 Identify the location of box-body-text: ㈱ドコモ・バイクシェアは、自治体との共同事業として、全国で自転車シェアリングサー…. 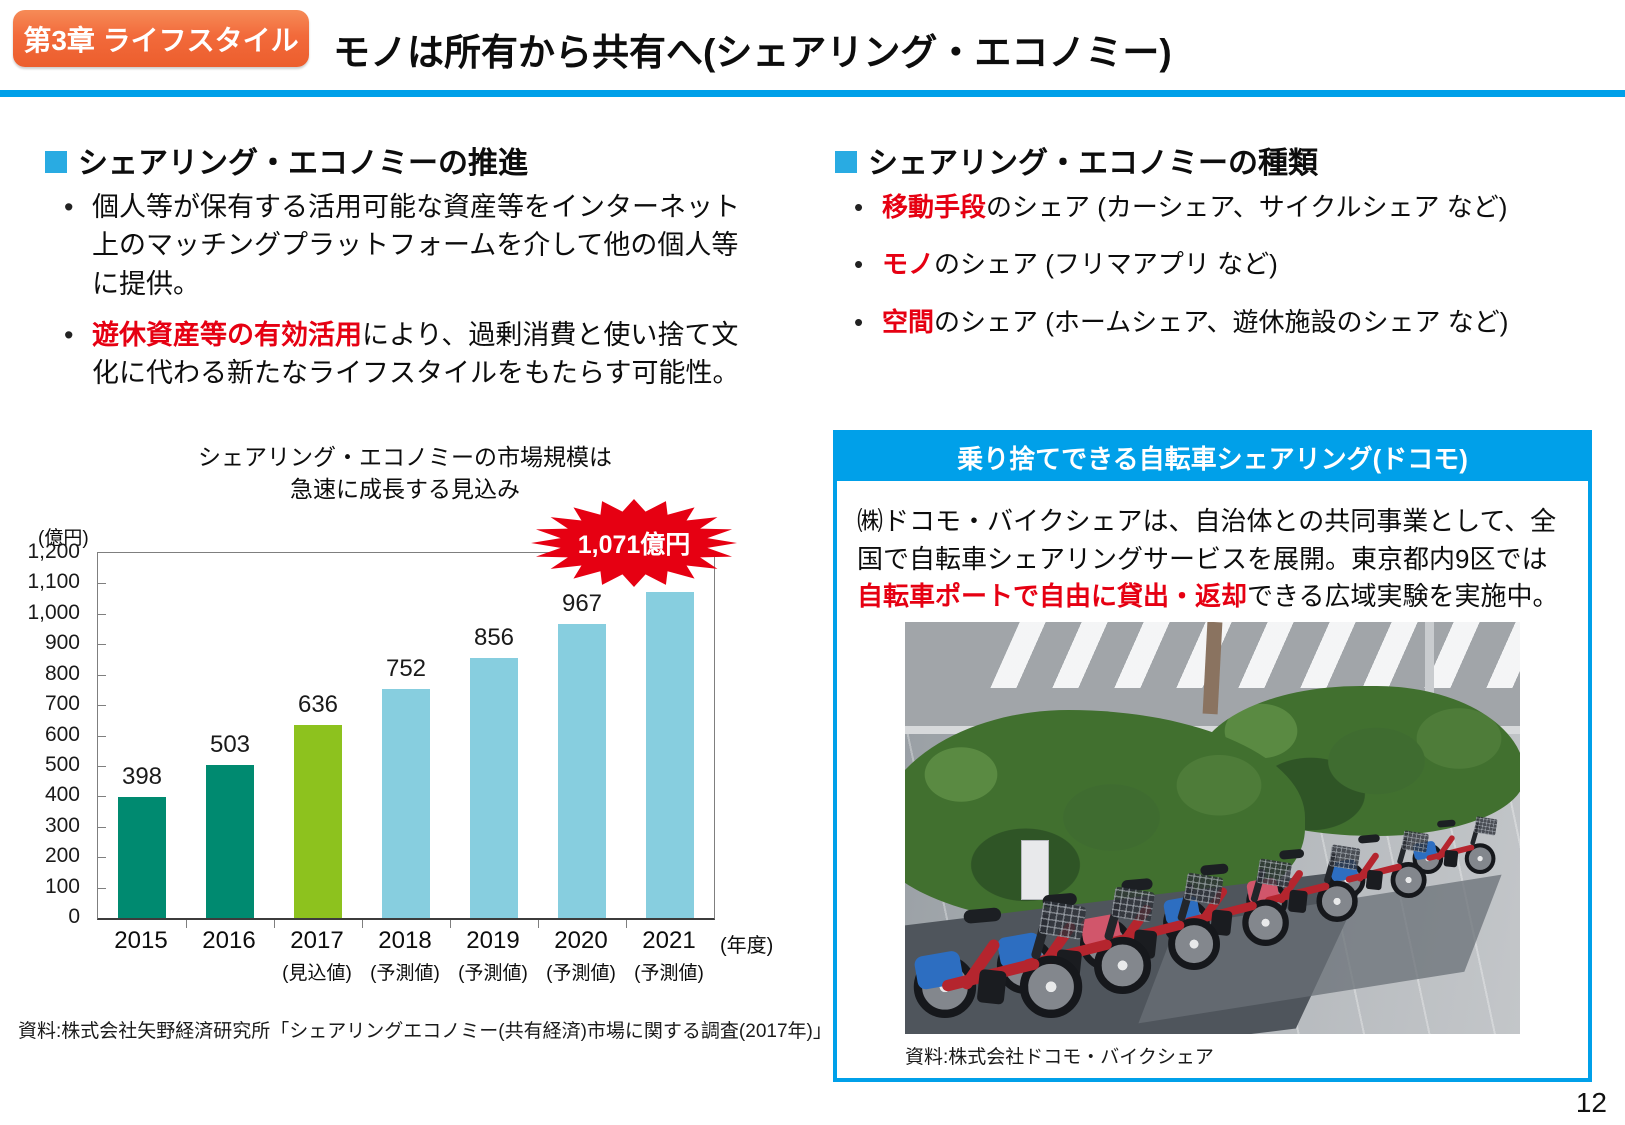
(1207, 540).